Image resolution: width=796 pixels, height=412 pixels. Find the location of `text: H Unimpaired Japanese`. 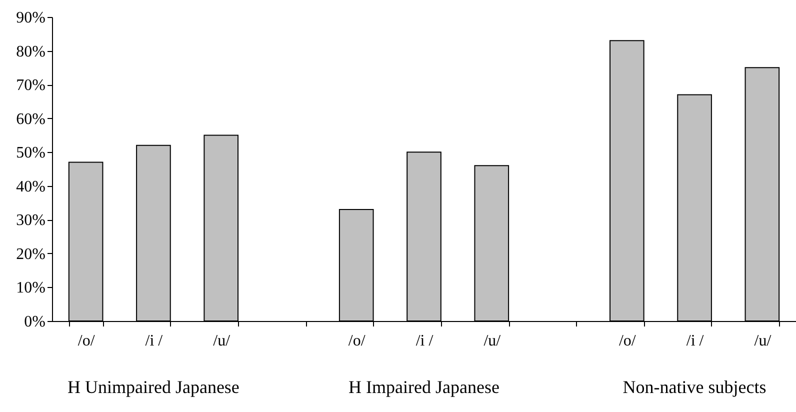

text: H Unimpaired Japanese is located at coordinates (153, 387).